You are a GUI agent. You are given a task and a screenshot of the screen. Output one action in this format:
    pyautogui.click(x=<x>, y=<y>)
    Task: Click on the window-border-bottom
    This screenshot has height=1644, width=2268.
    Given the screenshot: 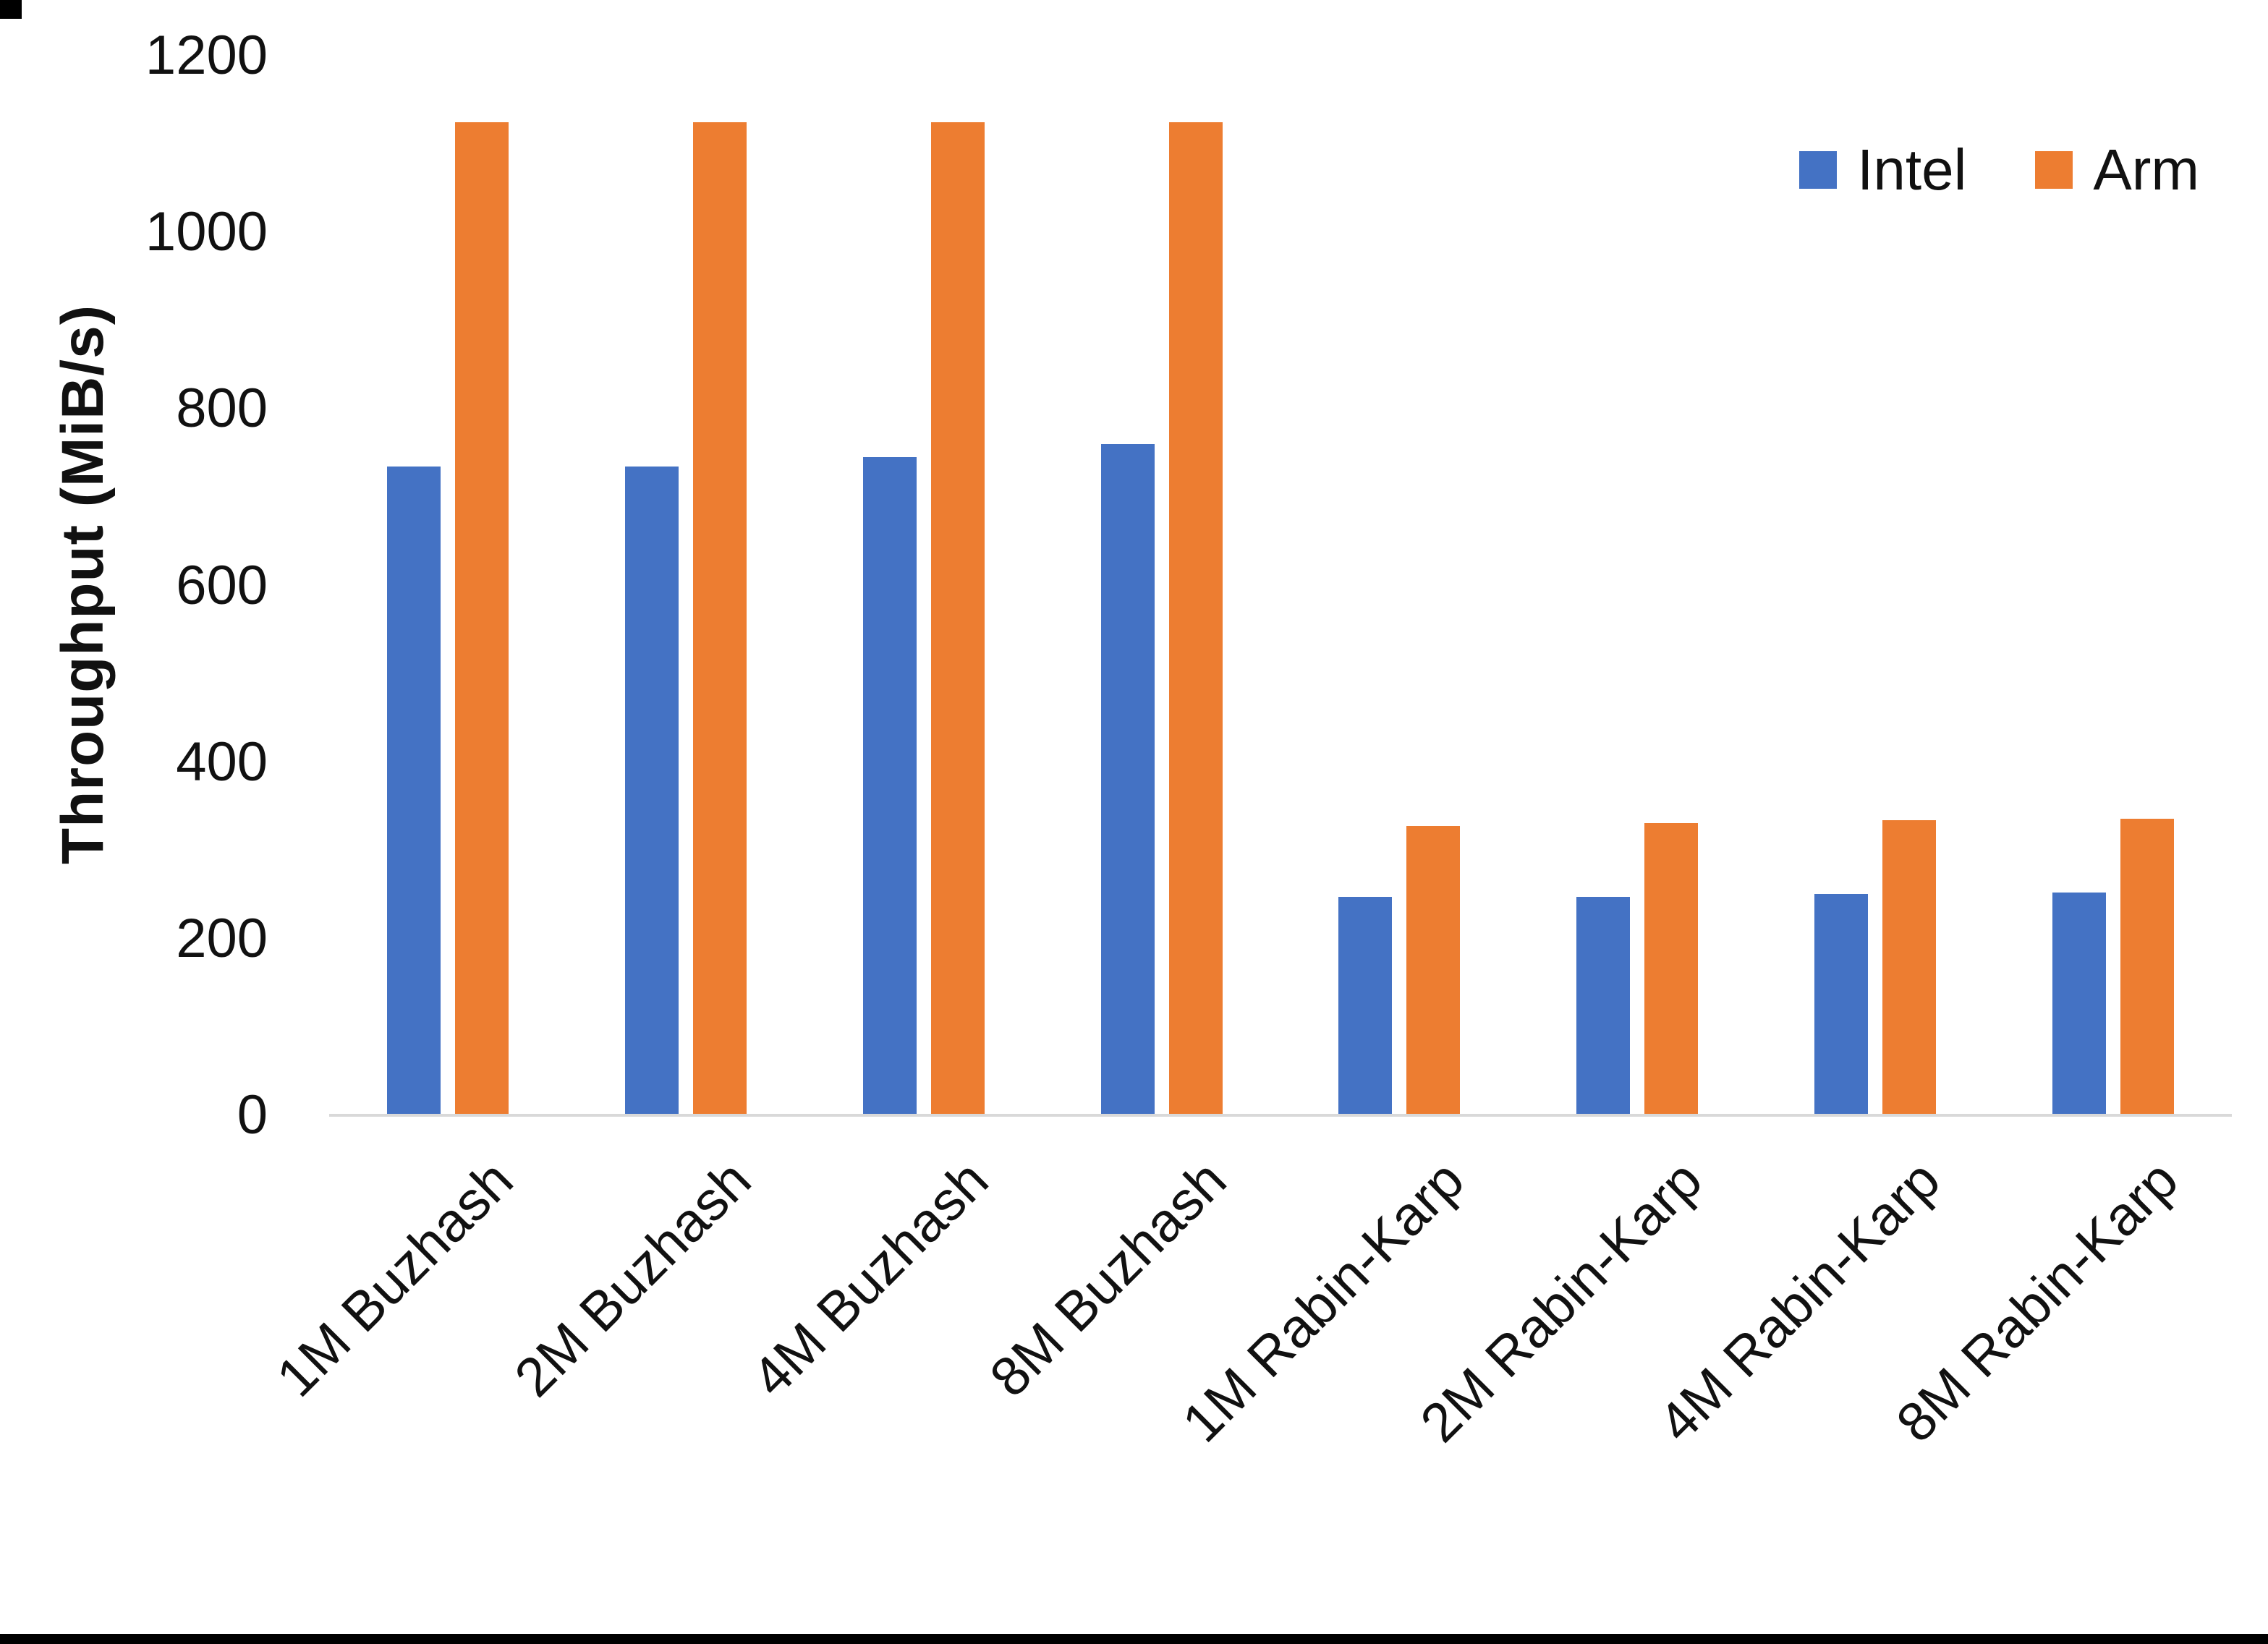 What is the action you would take?
    pyautogui.click(x=1134, y=1639)
    